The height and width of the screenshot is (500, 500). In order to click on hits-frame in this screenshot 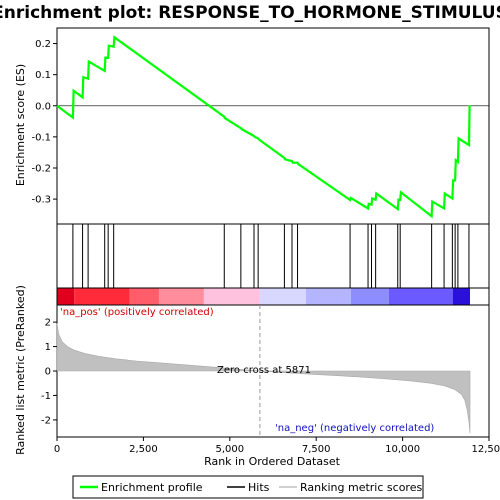, I will do `click(273, 256)`.